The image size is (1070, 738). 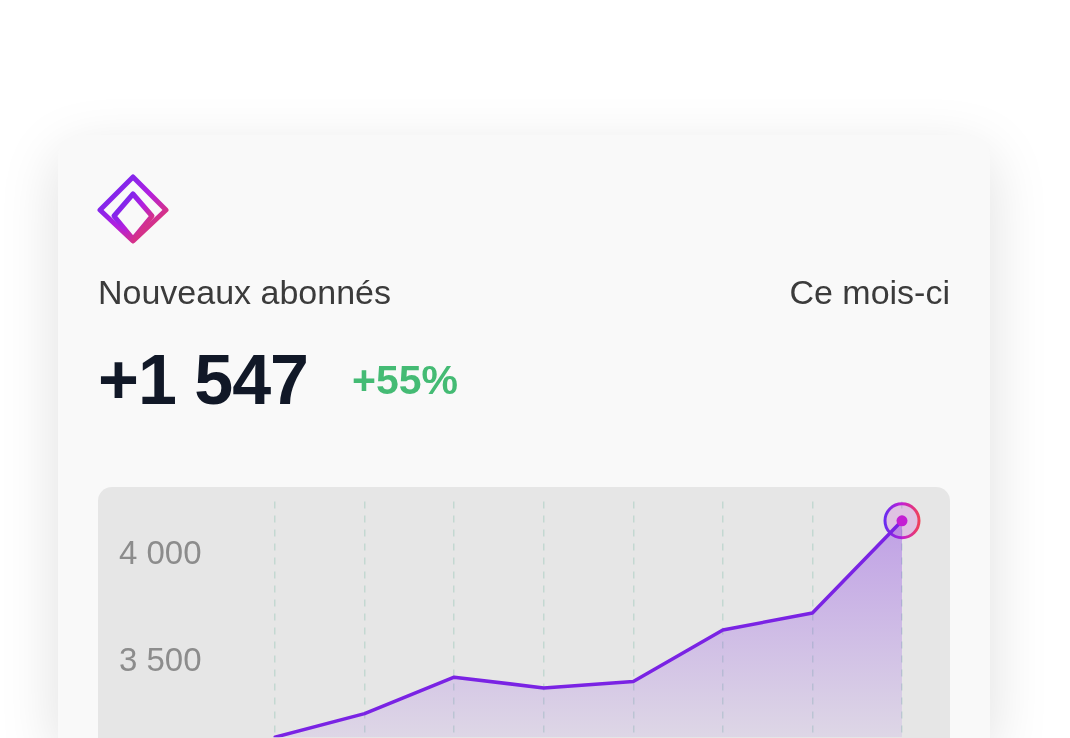 What do you see at coordinates (160, 553) in the screenshot?
I see `y-tick-label: 4 000` at bounding box center [160, 553].